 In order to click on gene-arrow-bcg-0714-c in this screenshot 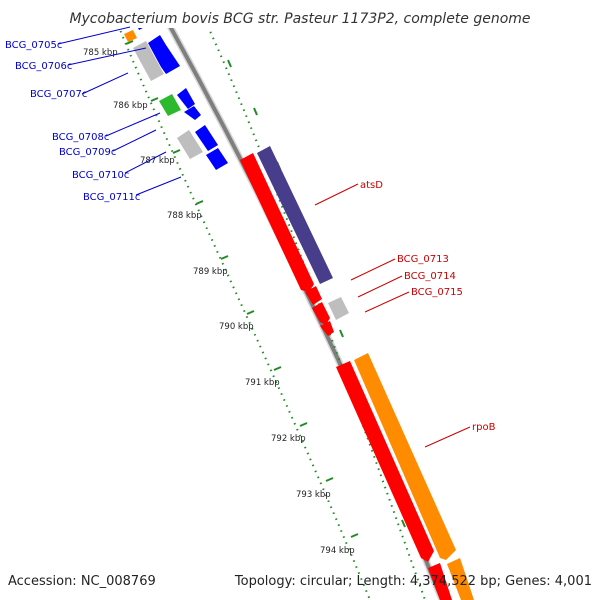, I will do `click(327, 328)`.